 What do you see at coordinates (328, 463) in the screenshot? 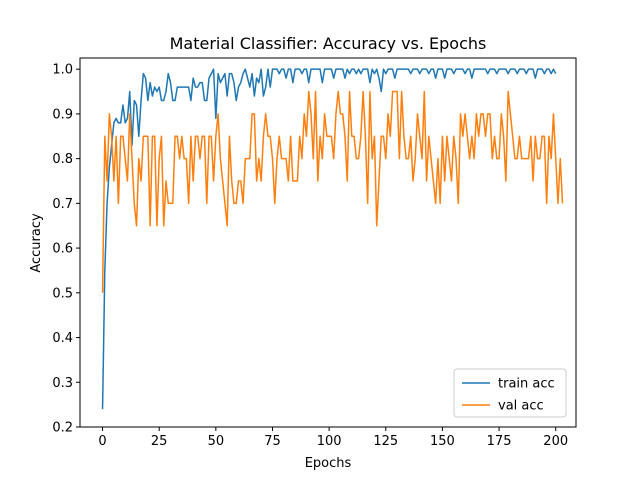
I see `x-axis-title: Epochs` at bounding box center [328, 463].